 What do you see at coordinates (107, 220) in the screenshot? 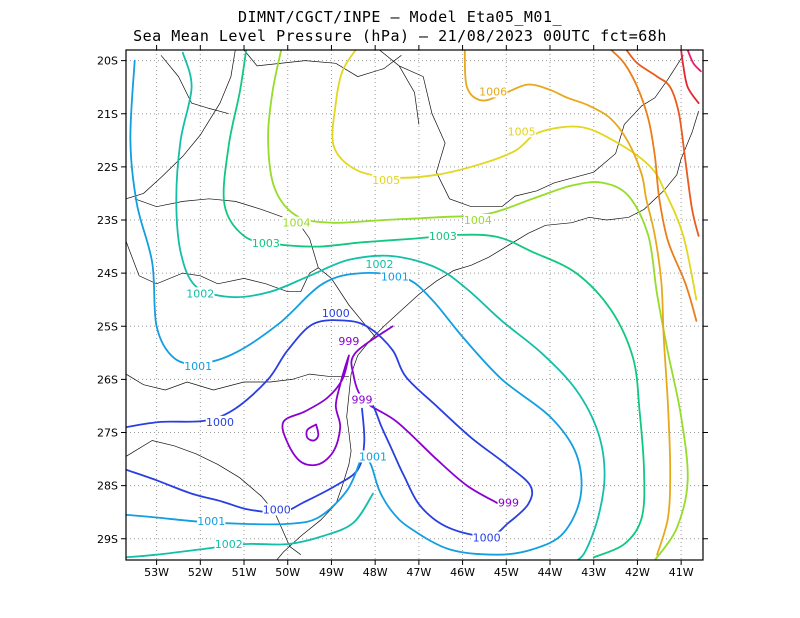
I see `y-tick-label: 23S` at bounding box center [107, 220].